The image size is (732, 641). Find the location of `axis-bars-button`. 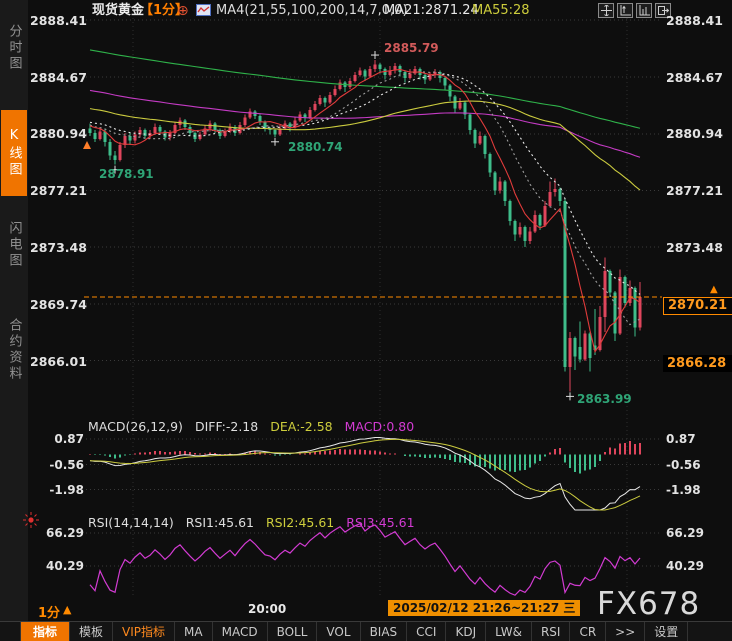

axis-bars-button is located at coordinates (644, 10).